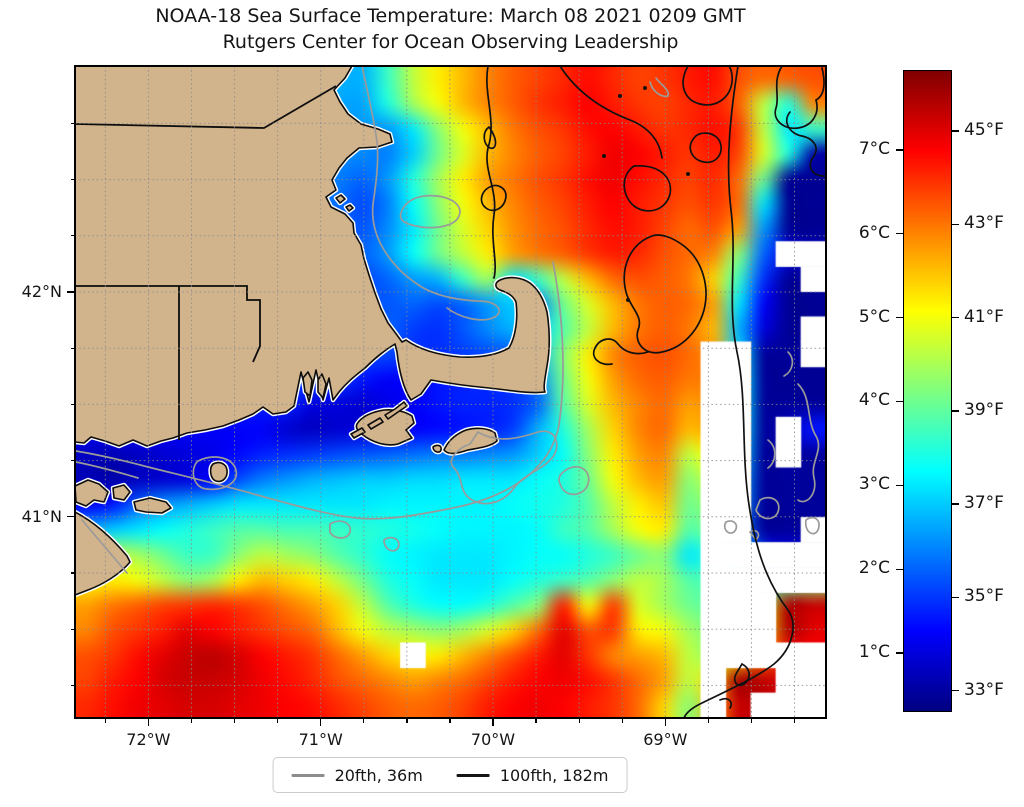 This screenshot has height=807, width=1024. What do you see at coordinates (874, 316) in the screenshot?
I see `colorbar-label-celsius: 5°C` at bounding box center [874, 316].